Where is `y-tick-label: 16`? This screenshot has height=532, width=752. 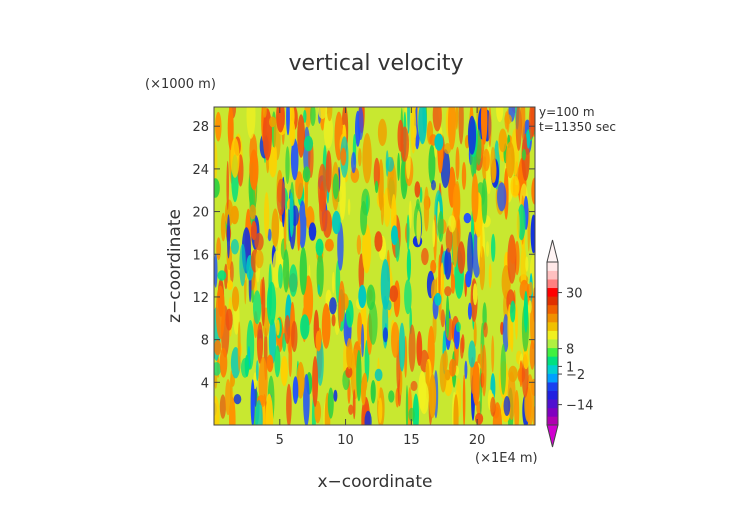 y-tick-label: 16 is located at coordinates (200, 255).